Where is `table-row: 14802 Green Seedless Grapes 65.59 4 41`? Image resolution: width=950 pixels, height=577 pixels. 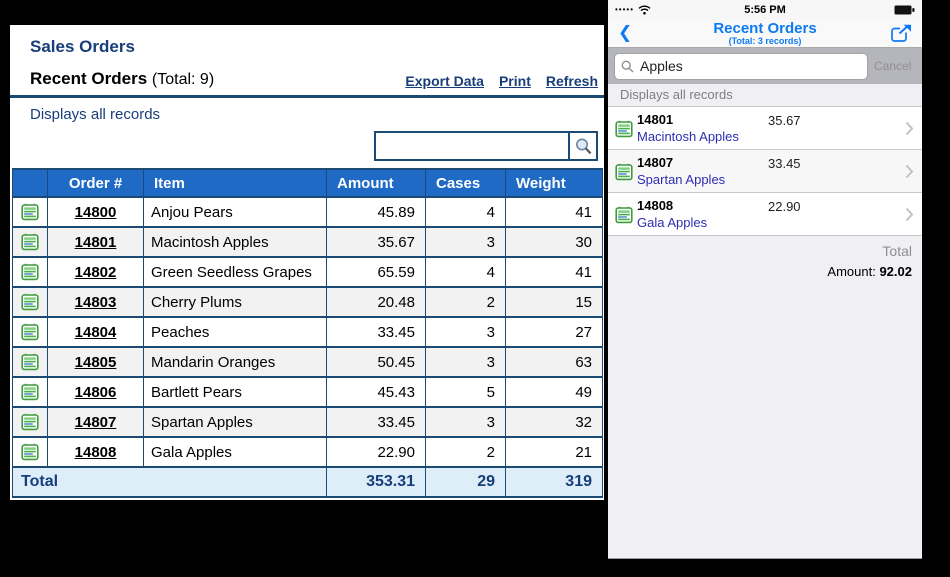 table-row: 14802 Green Seedless Grapes 65.59 4 41 is located at coordinates (307, 272).